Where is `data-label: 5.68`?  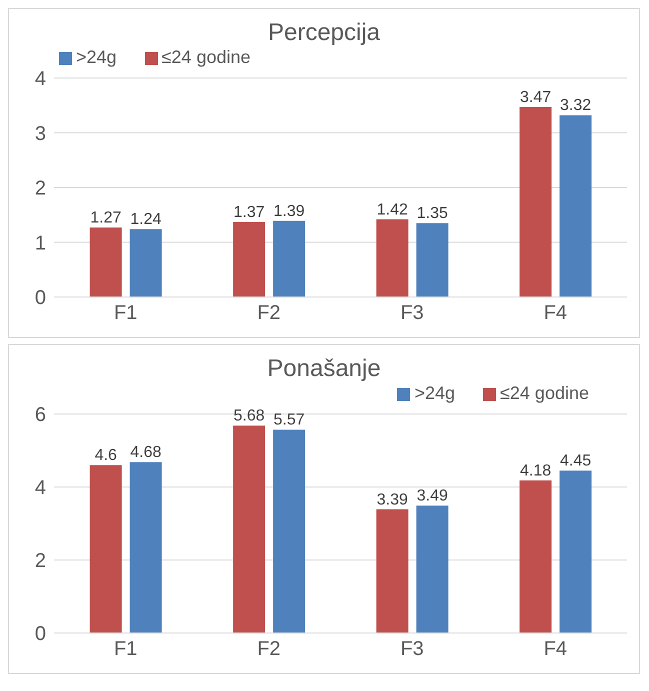
data-label: 5.68 is located at coordinates (249, 416).